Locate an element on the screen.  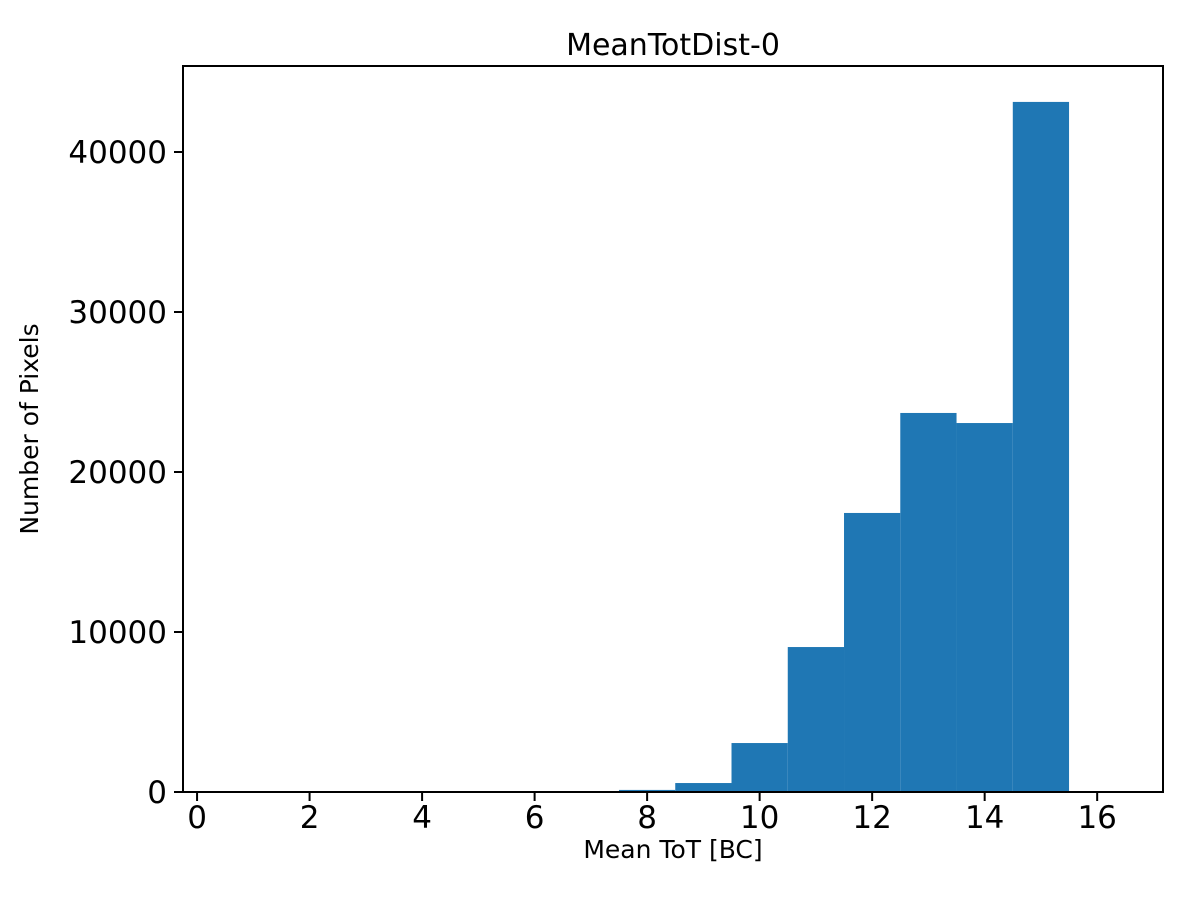
chart-title: MeanTotDist-0 is located at coordinates (673, 45).